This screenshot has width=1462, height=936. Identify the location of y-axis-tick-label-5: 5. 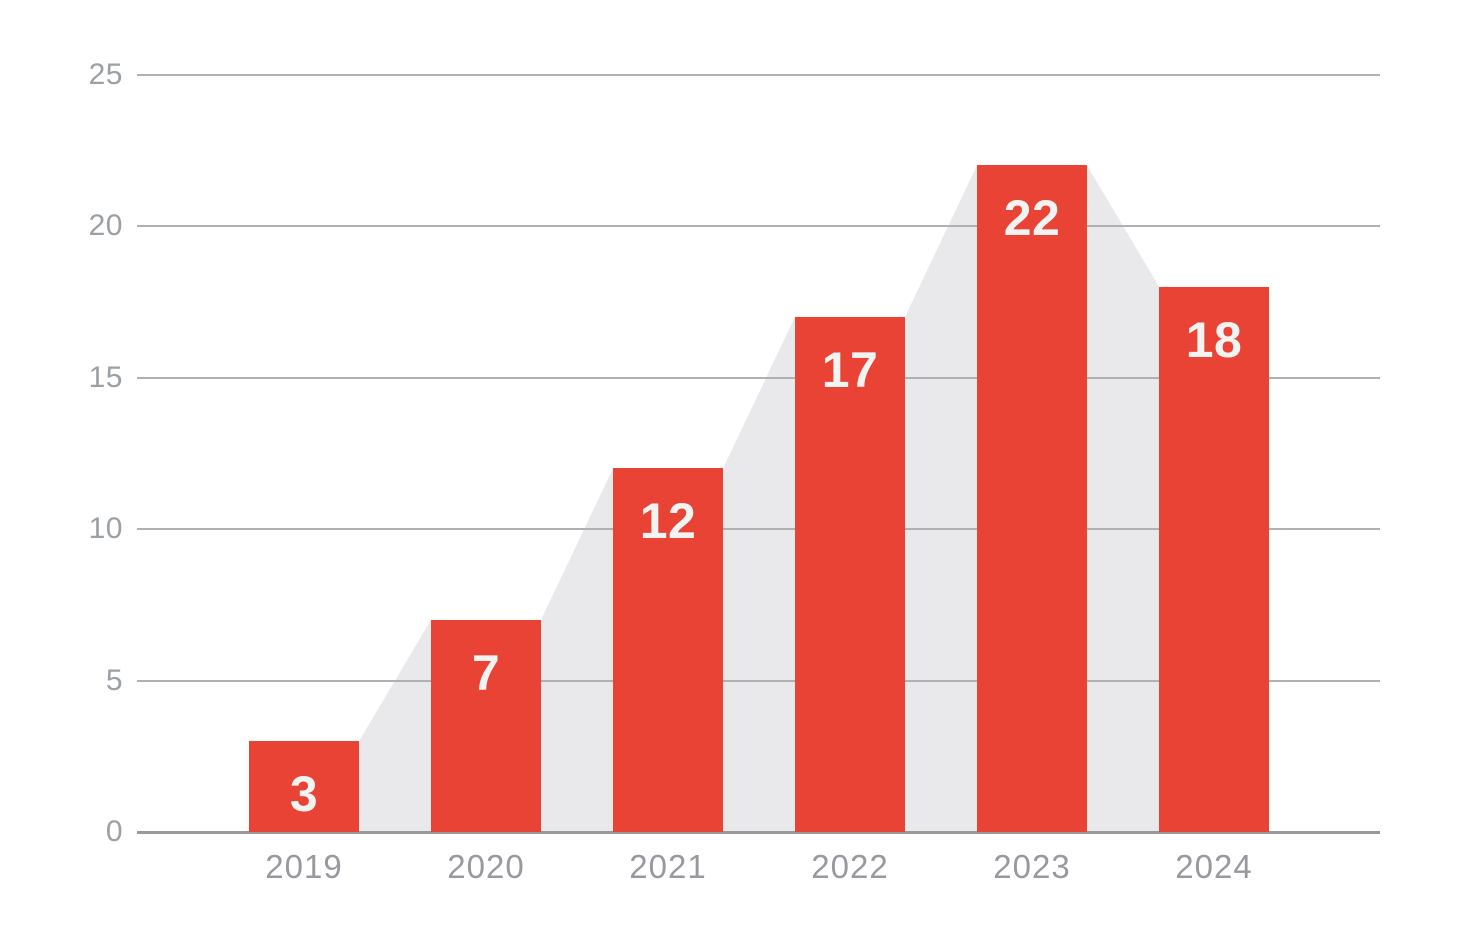
(114, 680).